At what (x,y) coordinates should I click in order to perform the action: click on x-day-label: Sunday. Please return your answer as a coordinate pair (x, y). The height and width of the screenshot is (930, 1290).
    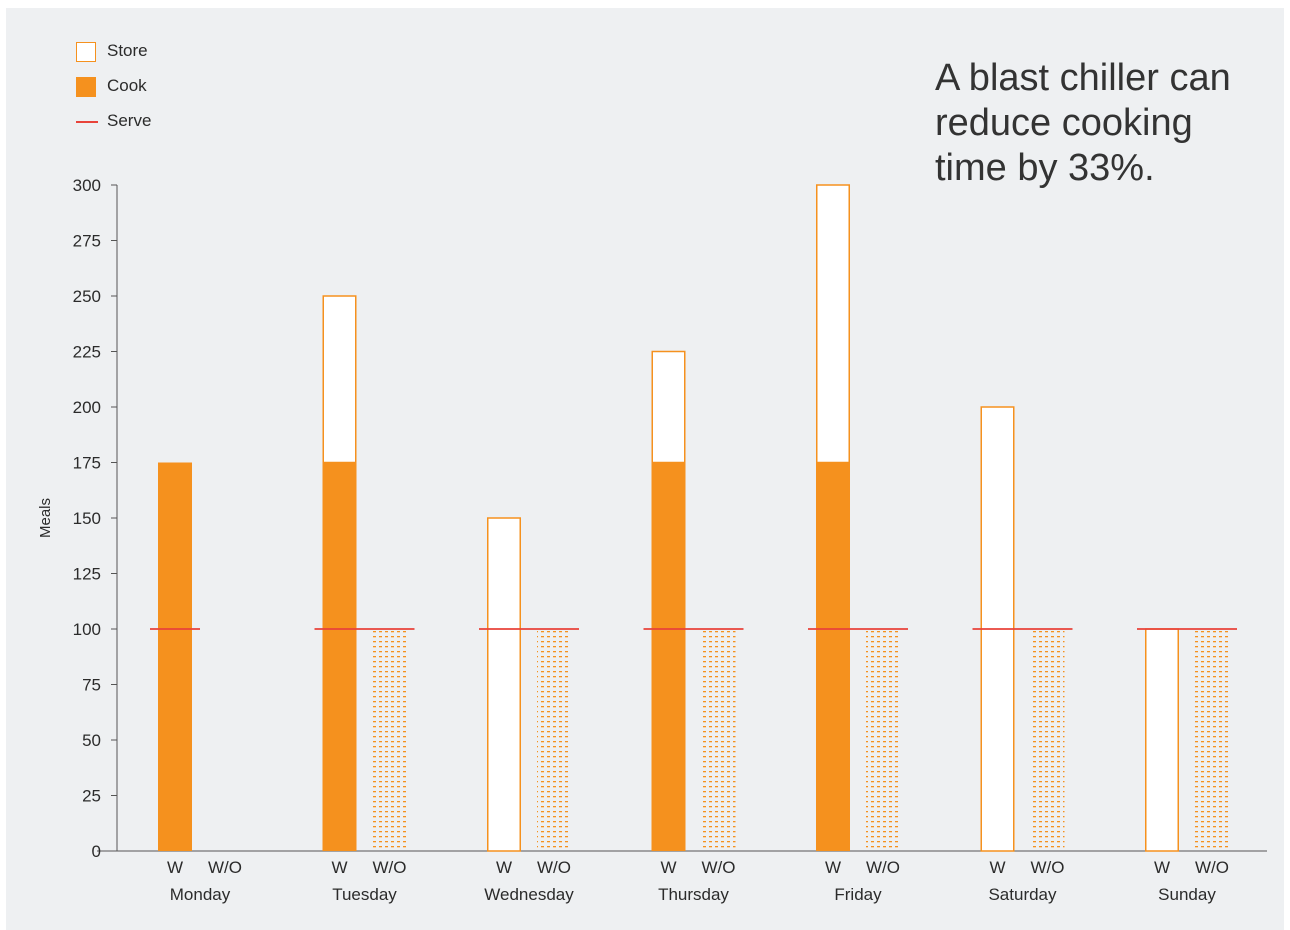
    Looking at the image, I should click on (1187, 894).